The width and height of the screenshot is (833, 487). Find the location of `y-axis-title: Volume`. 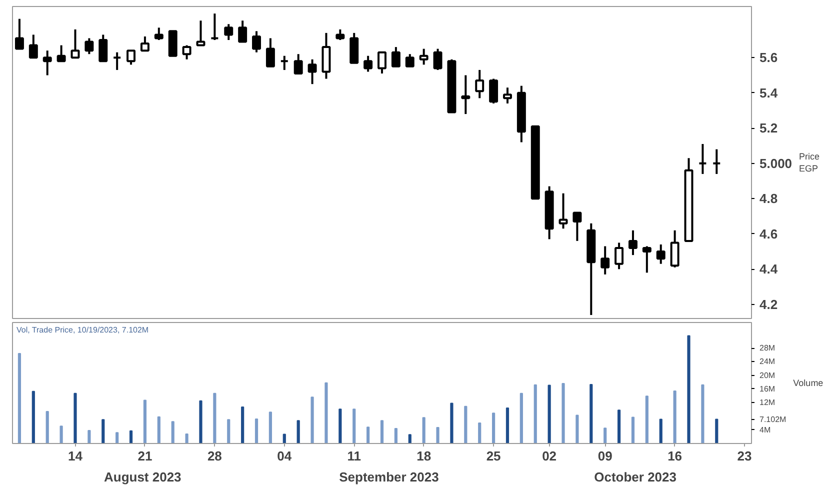

y-axis-title: Volume is located at coordinates (808, 383).